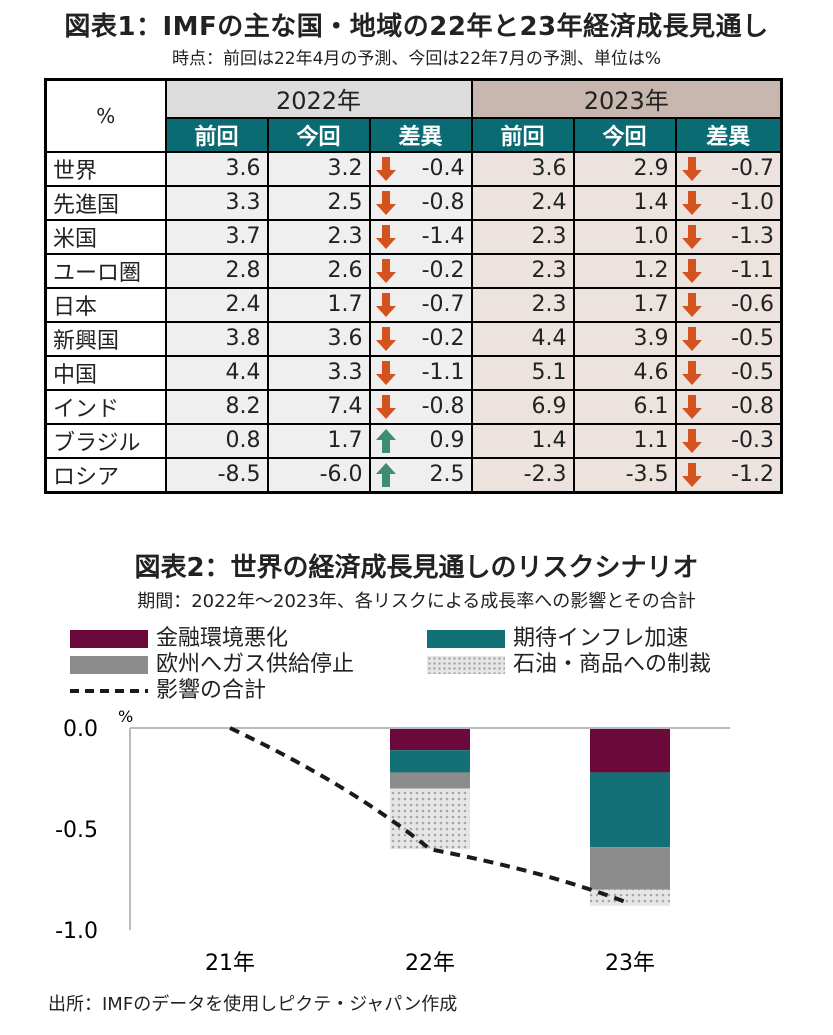 This screenshot has height=1035, width=833. I want to click on legend-item-financial: 金融環境悪化, so click(179, 639).